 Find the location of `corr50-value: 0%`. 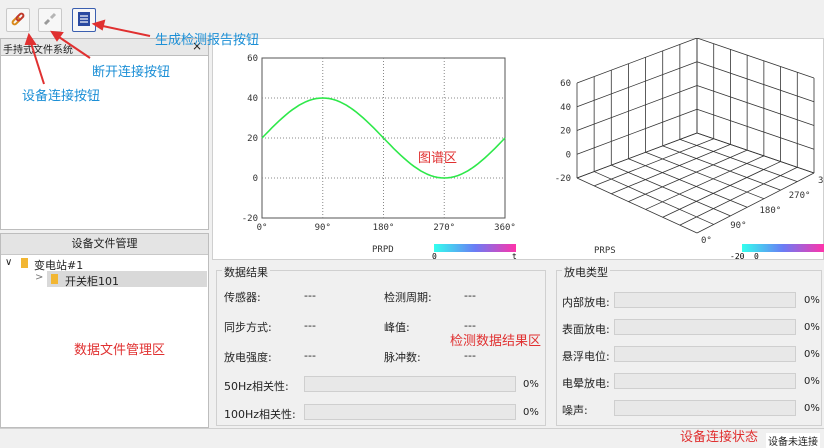

corr50-value: 0% is located at coordinates (531, 384).